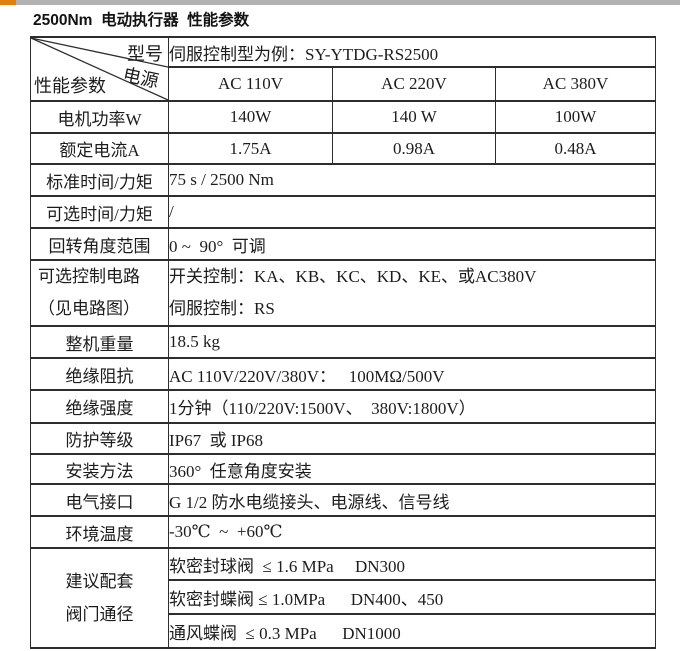  Describe the element at coordinates (348, 2) in the screenshot. I see `top-divider-bar` at that location.